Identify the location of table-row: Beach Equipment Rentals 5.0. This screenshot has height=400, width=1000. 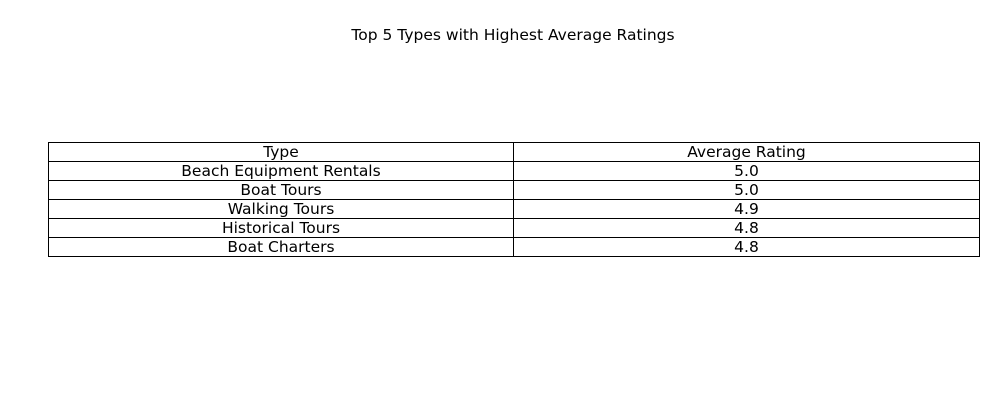
(514, 171).